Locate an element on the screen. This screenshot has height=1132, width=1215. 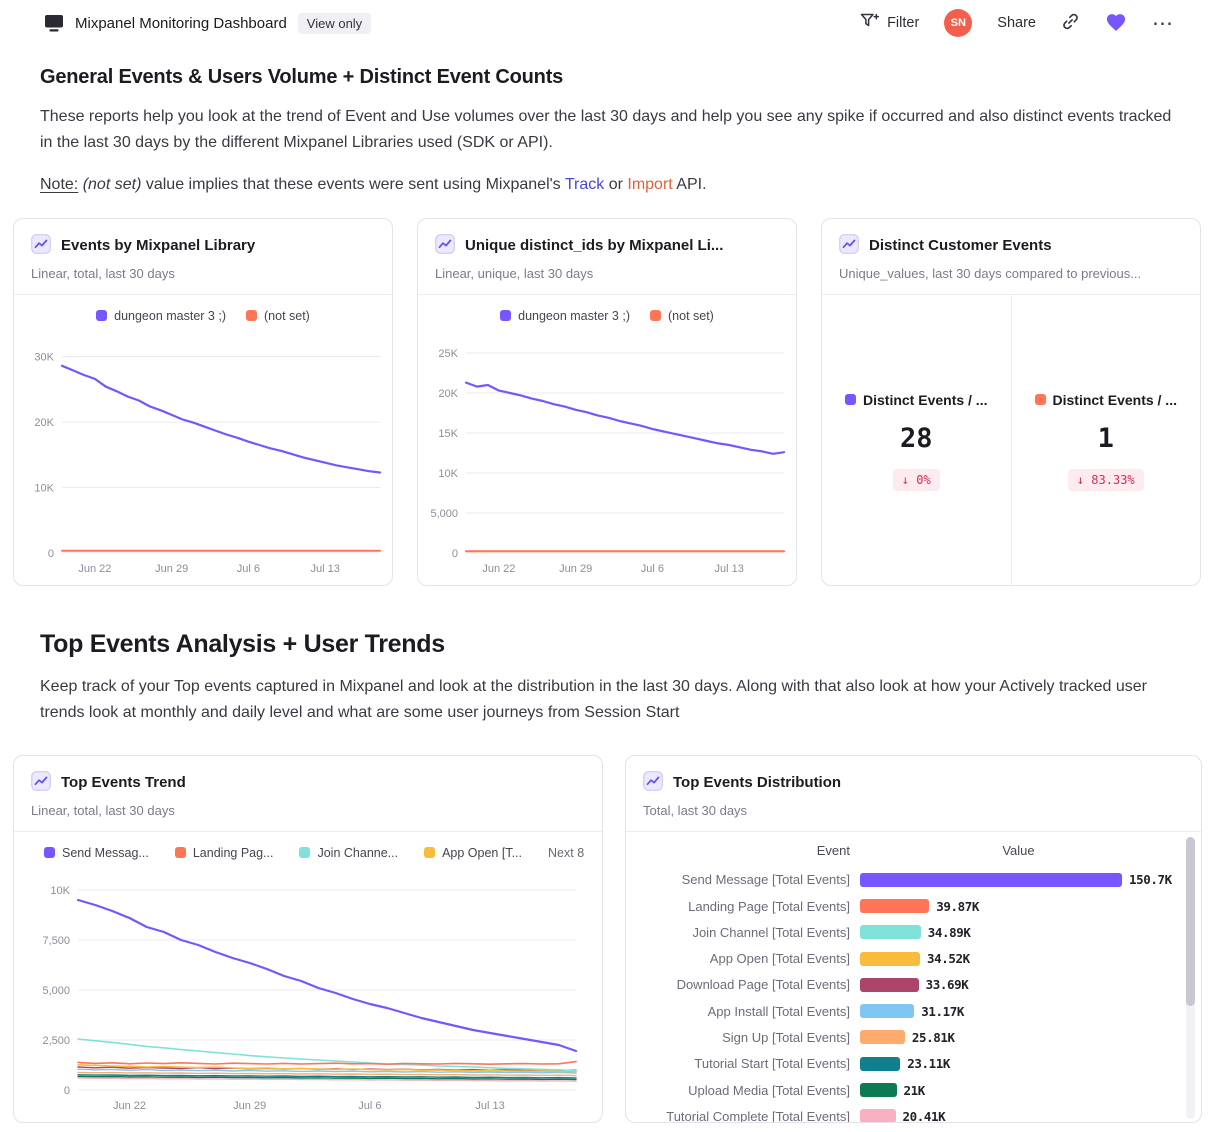
events-line-chart: 0 10K 20K 30K Jun 22 Jun 29 Jul 6 Jul 13 is located at coordinates (203, 453).